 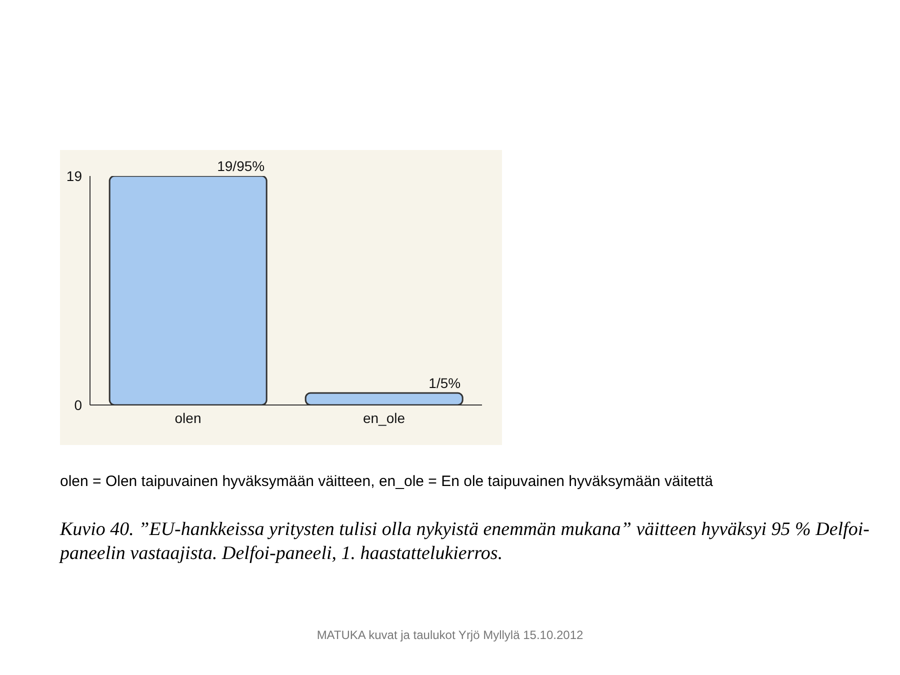 I want to click on y-tick-label: 19, so click(x=74, y=176).